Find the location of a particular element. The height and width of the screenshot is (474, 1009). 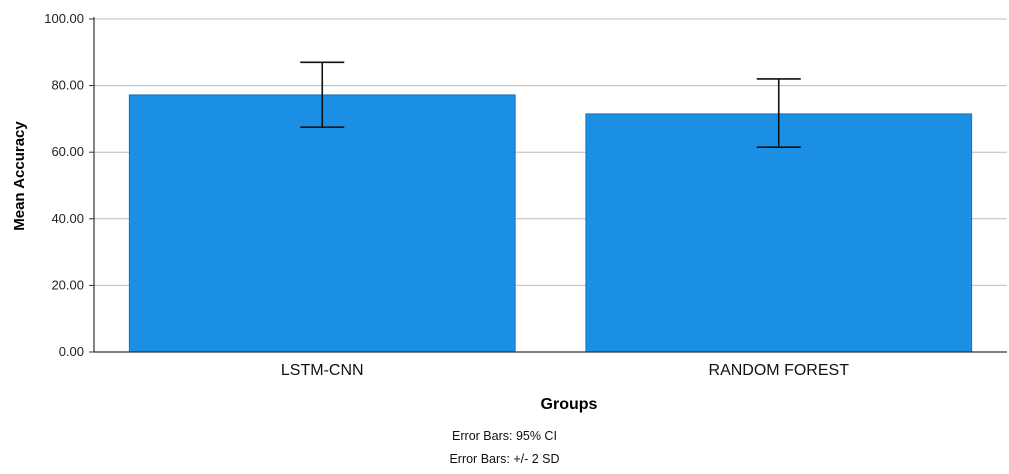

y-tick-label: 20.00 is located at coordinates (67, 284).